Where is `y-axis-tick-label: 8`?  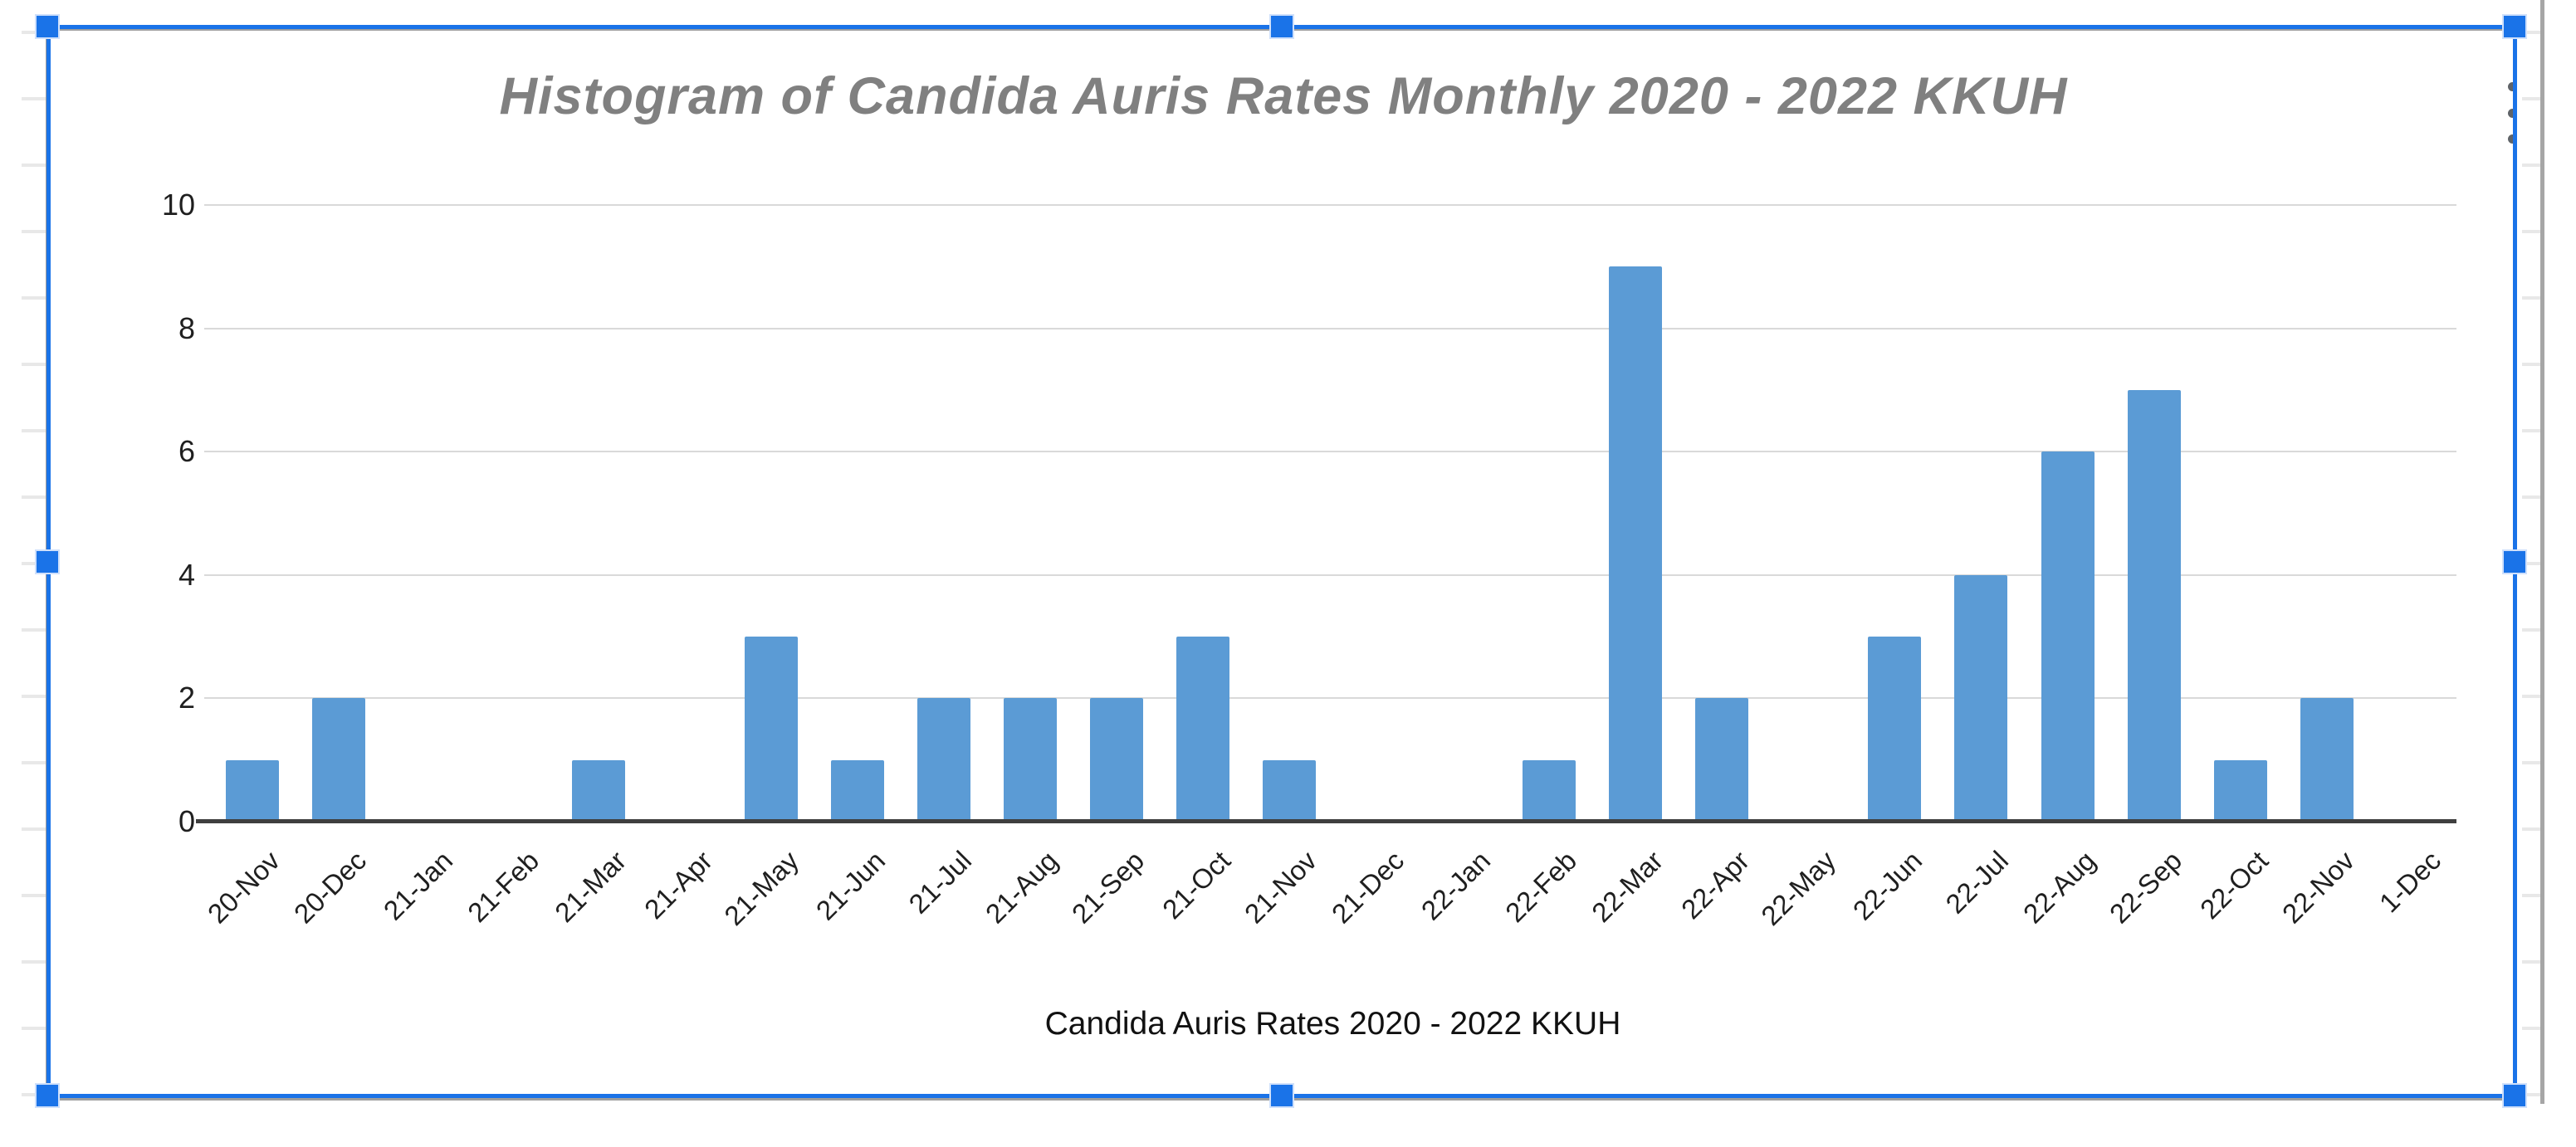 y-axis-tick-label: 8 is located at coordinates (186, 327).